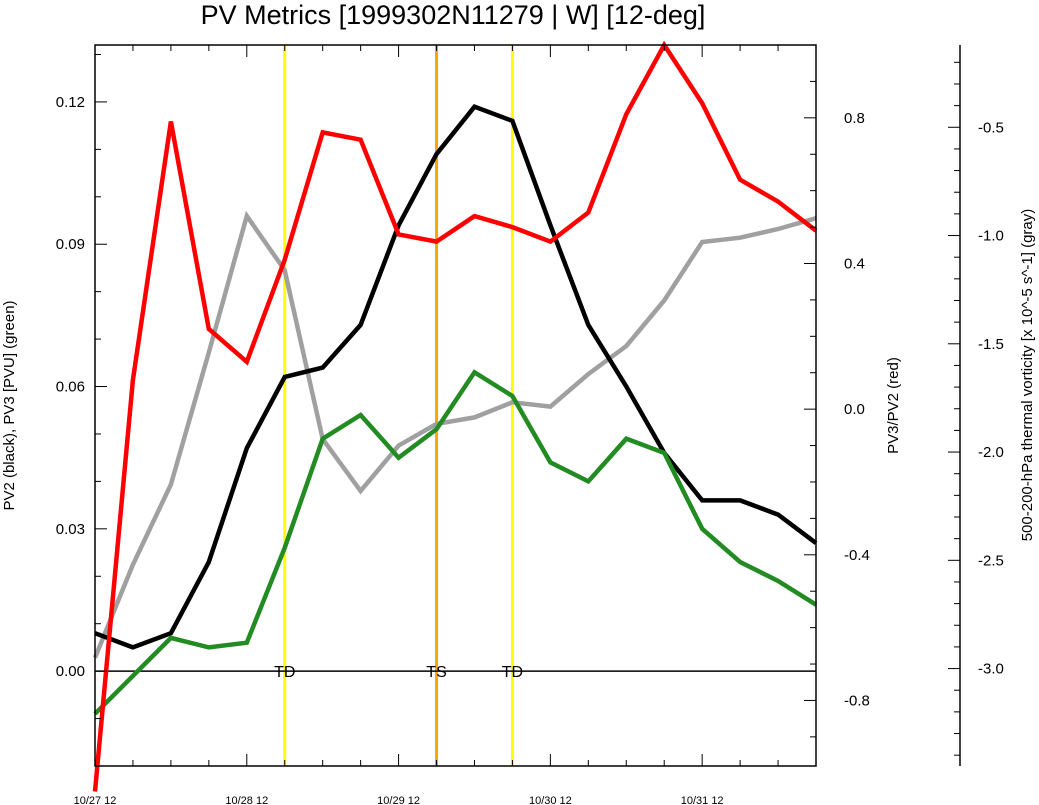 This screenshot has height=805, width=1039. What do you see at coordinates (9, 405) in the screenshot?
I see `left-axis-label: PV2 (black), PV3 [PVU] (green)` at bounding box center [9, 405].